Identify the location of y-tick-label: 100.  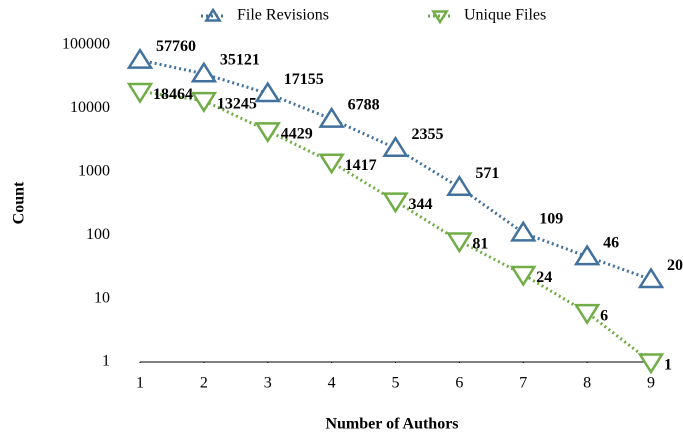
(98, 234).